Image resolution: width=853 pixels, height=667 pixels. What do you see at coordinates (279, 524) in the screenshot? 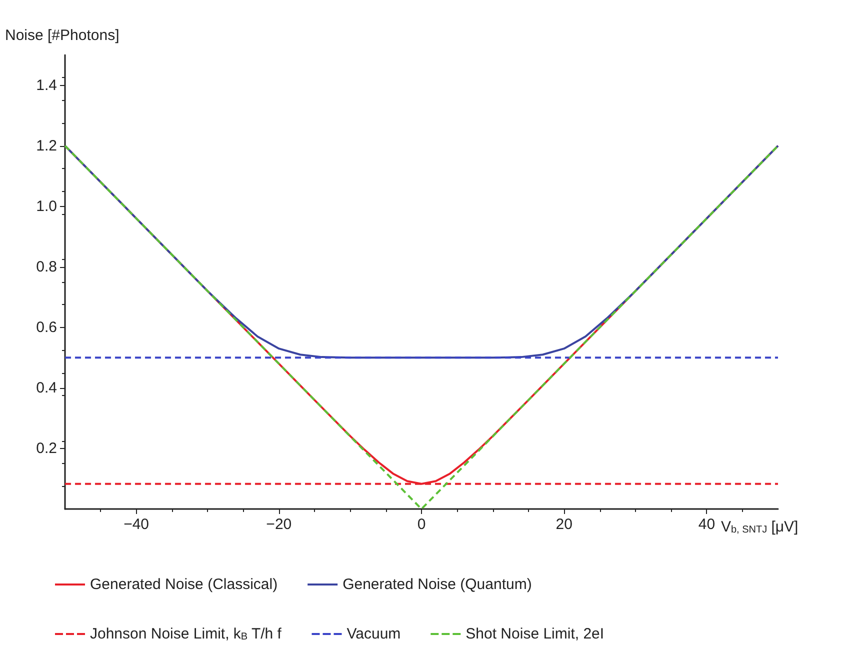
I see `x-tick-label: −20` at bounding box center [279, 524].